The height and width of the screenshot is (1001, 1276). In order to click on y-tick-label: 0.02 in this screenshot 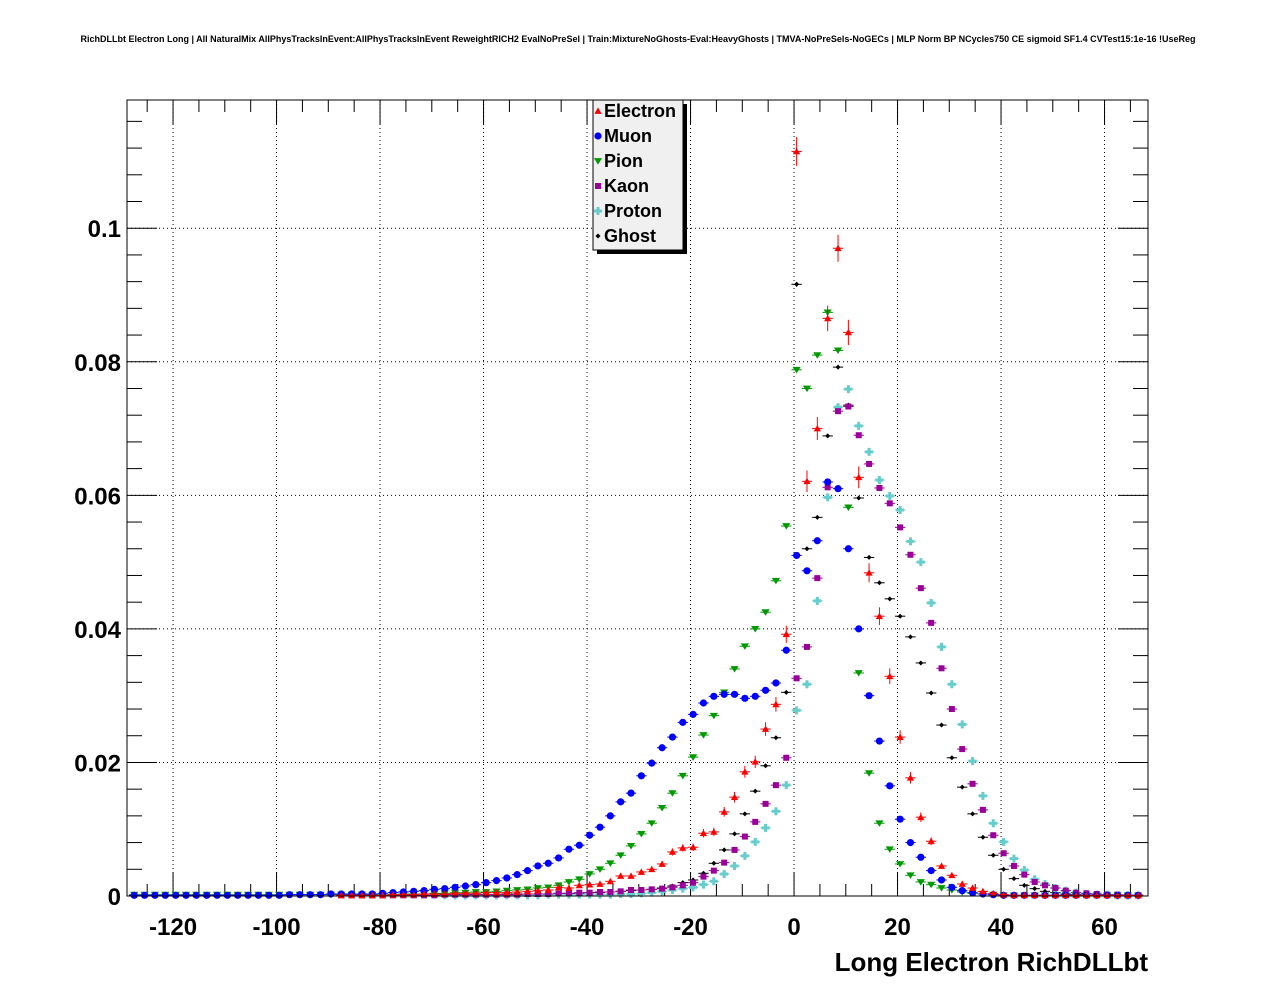, I will do `click(97, 763)`.